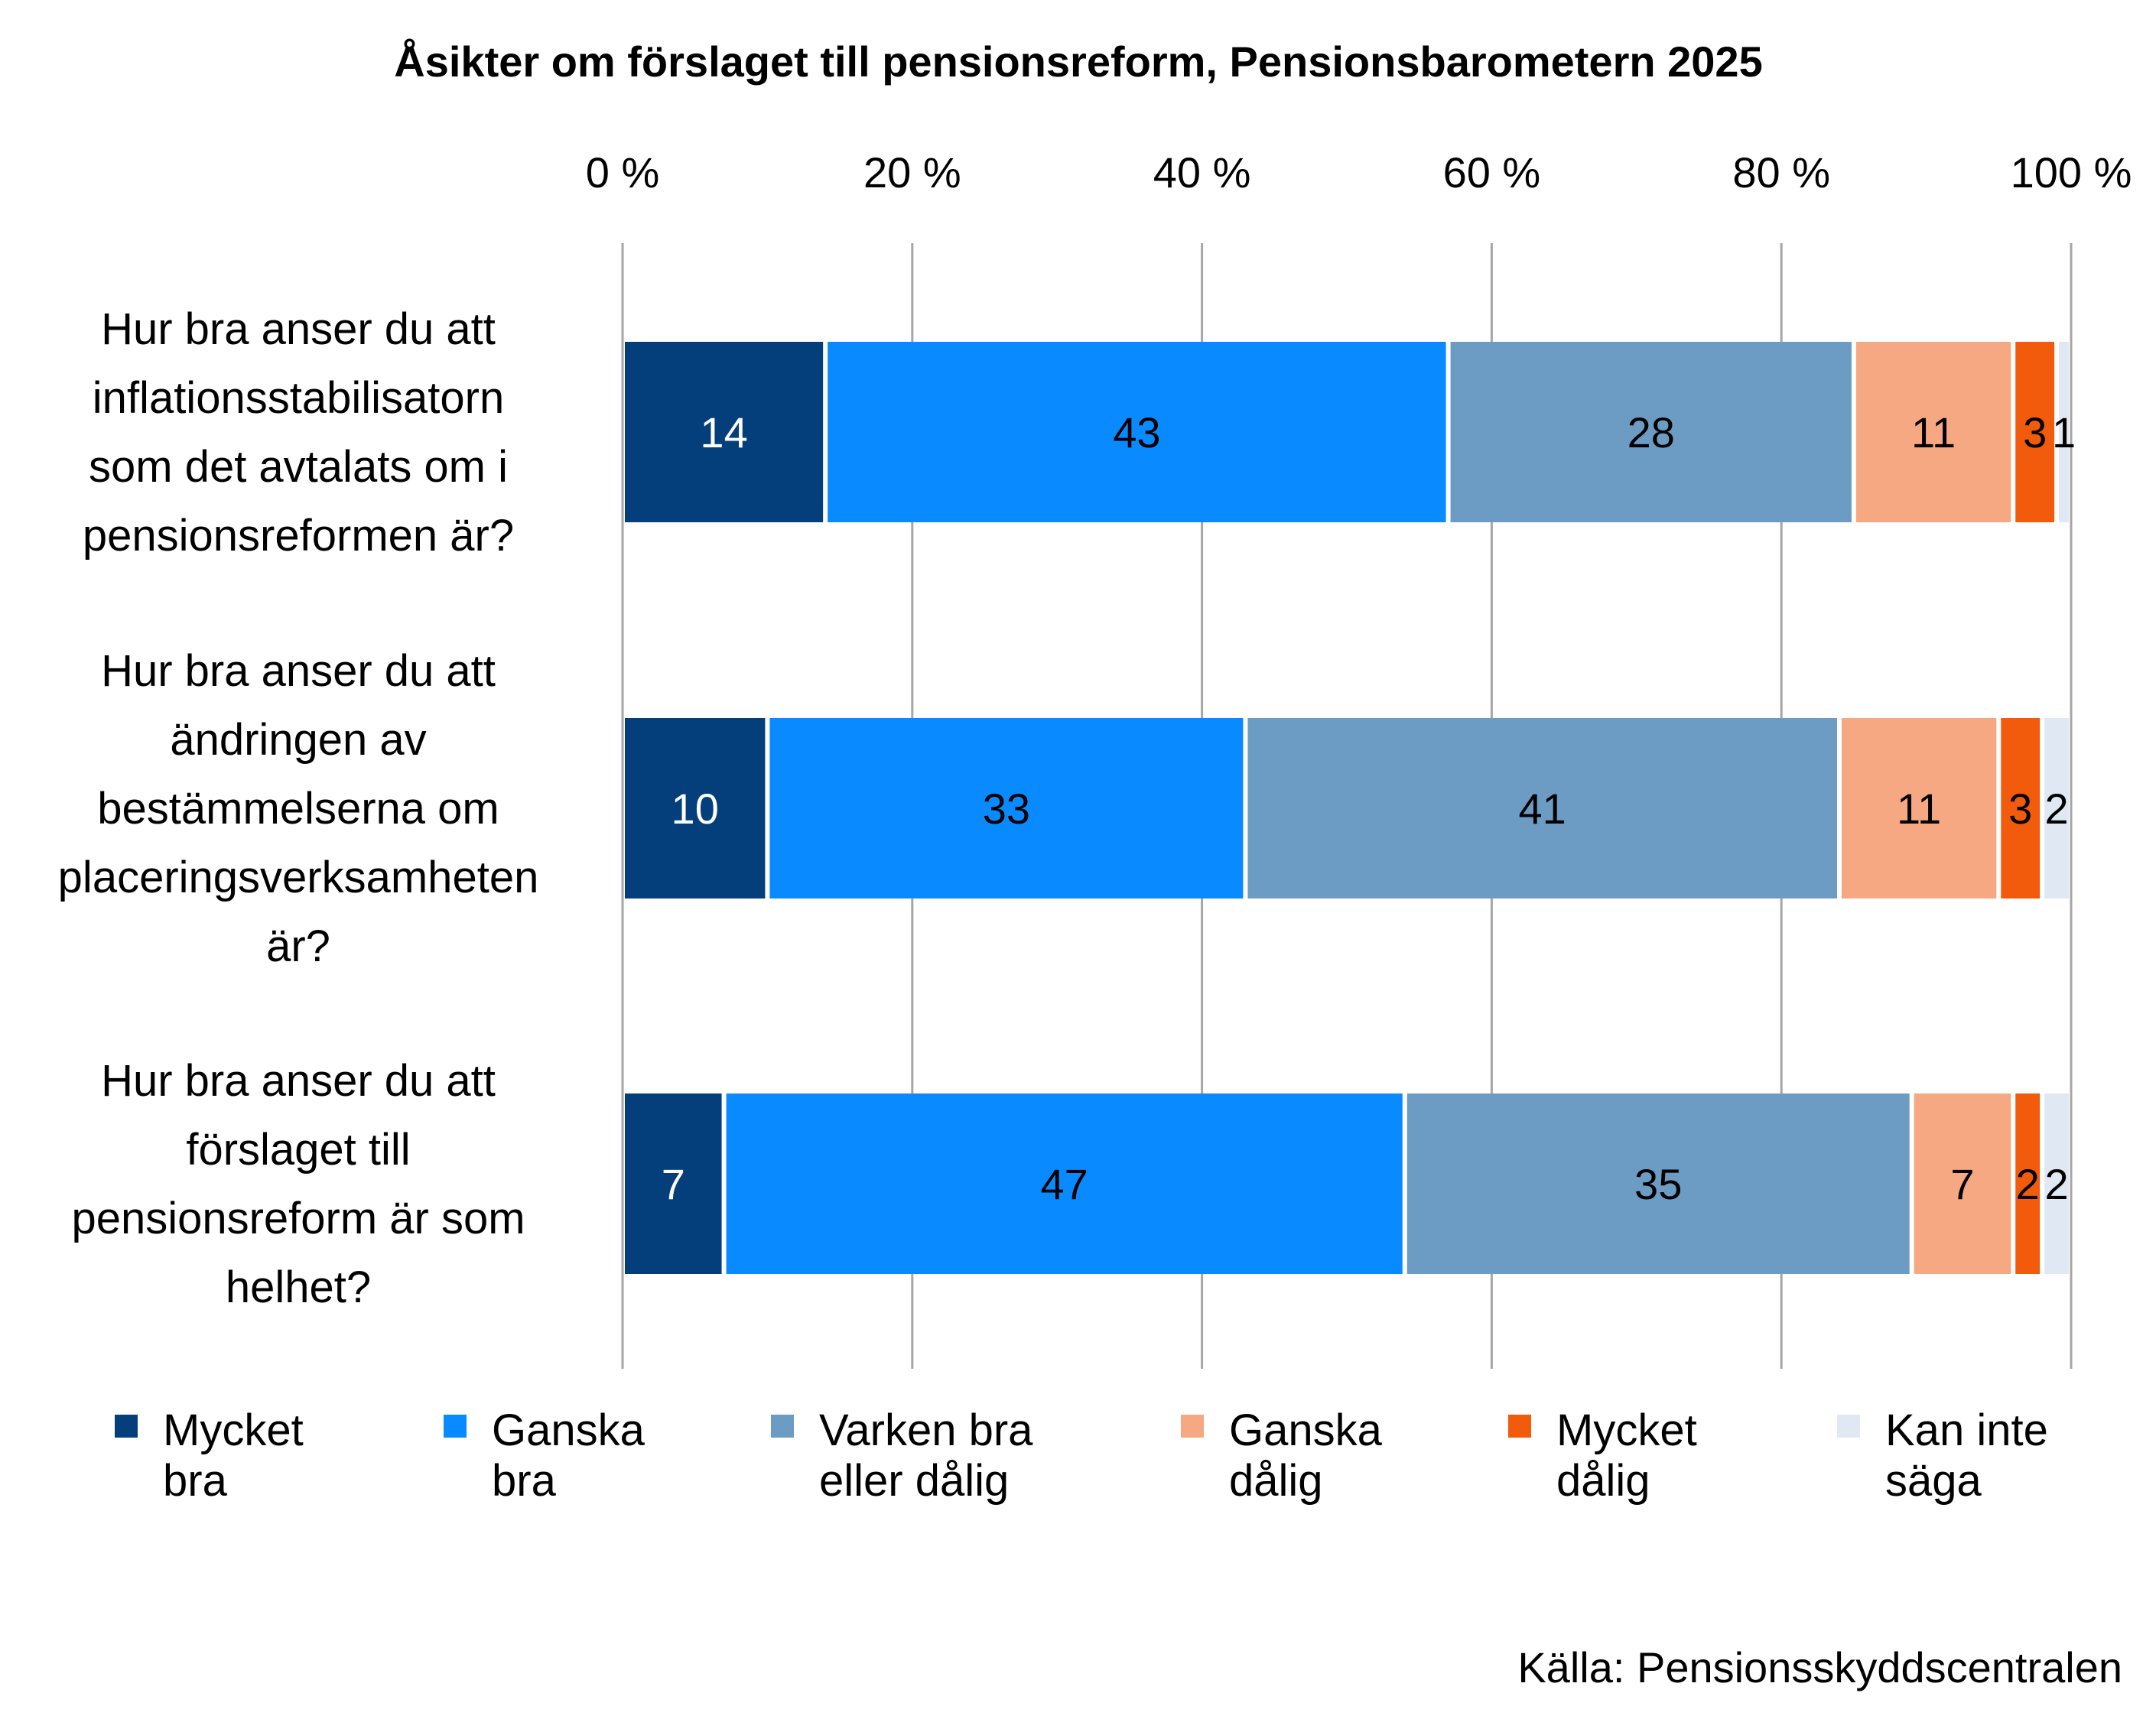 This screenshot has height=1719, width=2156. Describe the element at coordinates (233, 1455) in the screenshot. I see `legend-label: Mycket bra` at that location.